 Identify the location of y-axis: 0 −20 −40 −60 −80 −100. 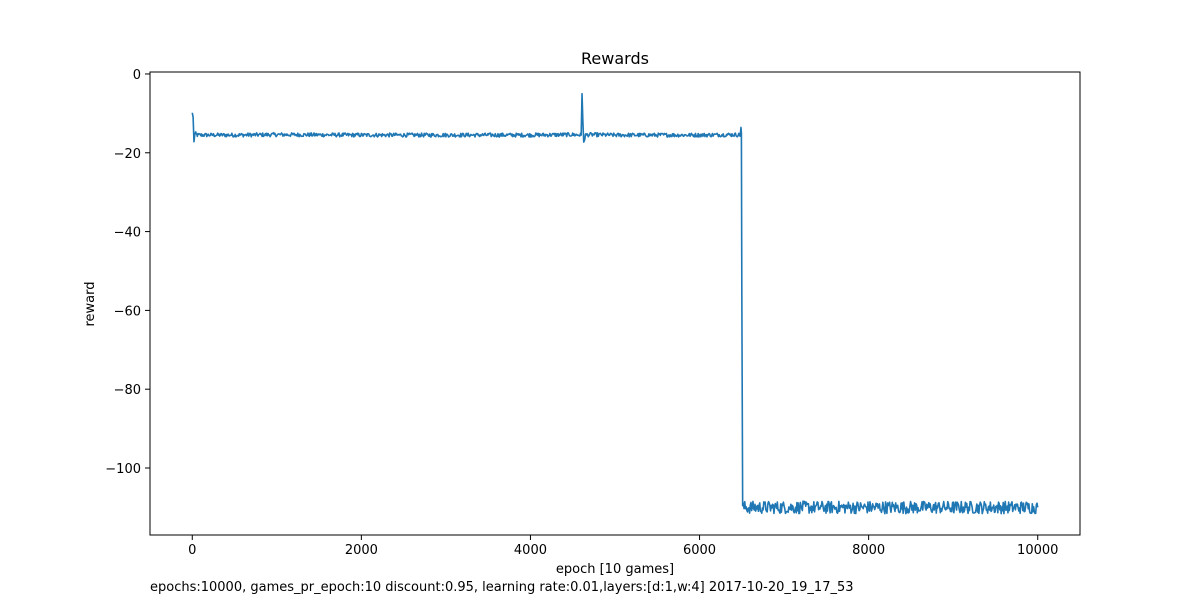
(127, 272).